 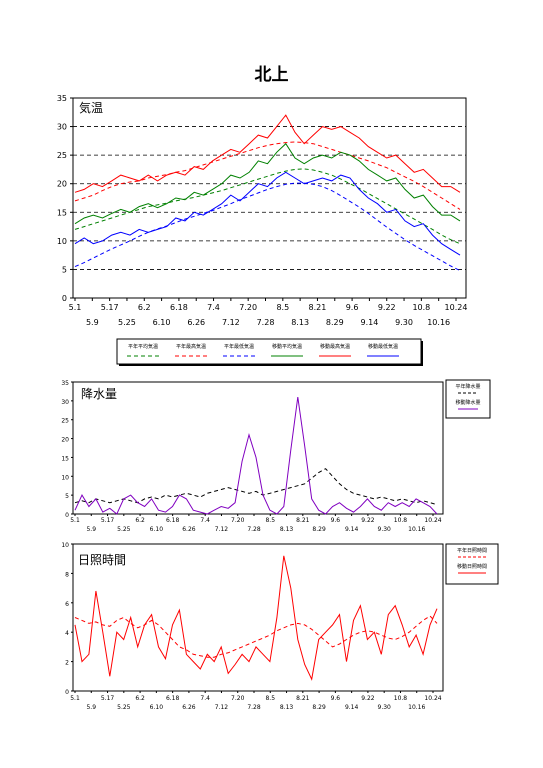 I want to click on legend-label: 移動最低気温, so click(x=383, y=346).